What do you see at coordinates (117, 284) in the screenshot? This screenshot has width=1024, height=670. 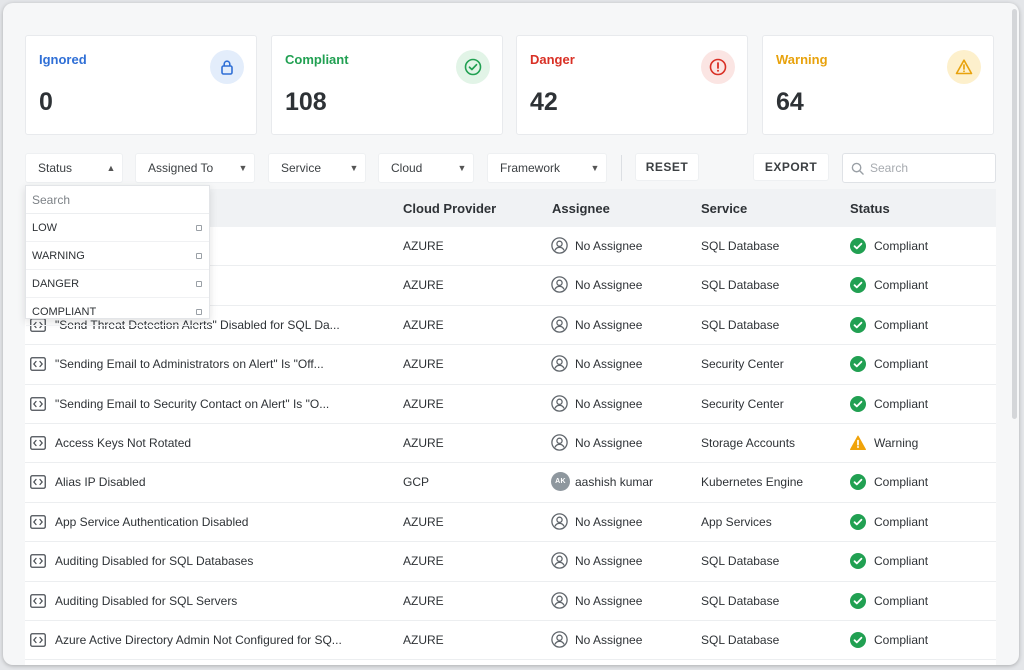 I see `dropdown-option-danger: DANGER` at bounding box center [117, 284].